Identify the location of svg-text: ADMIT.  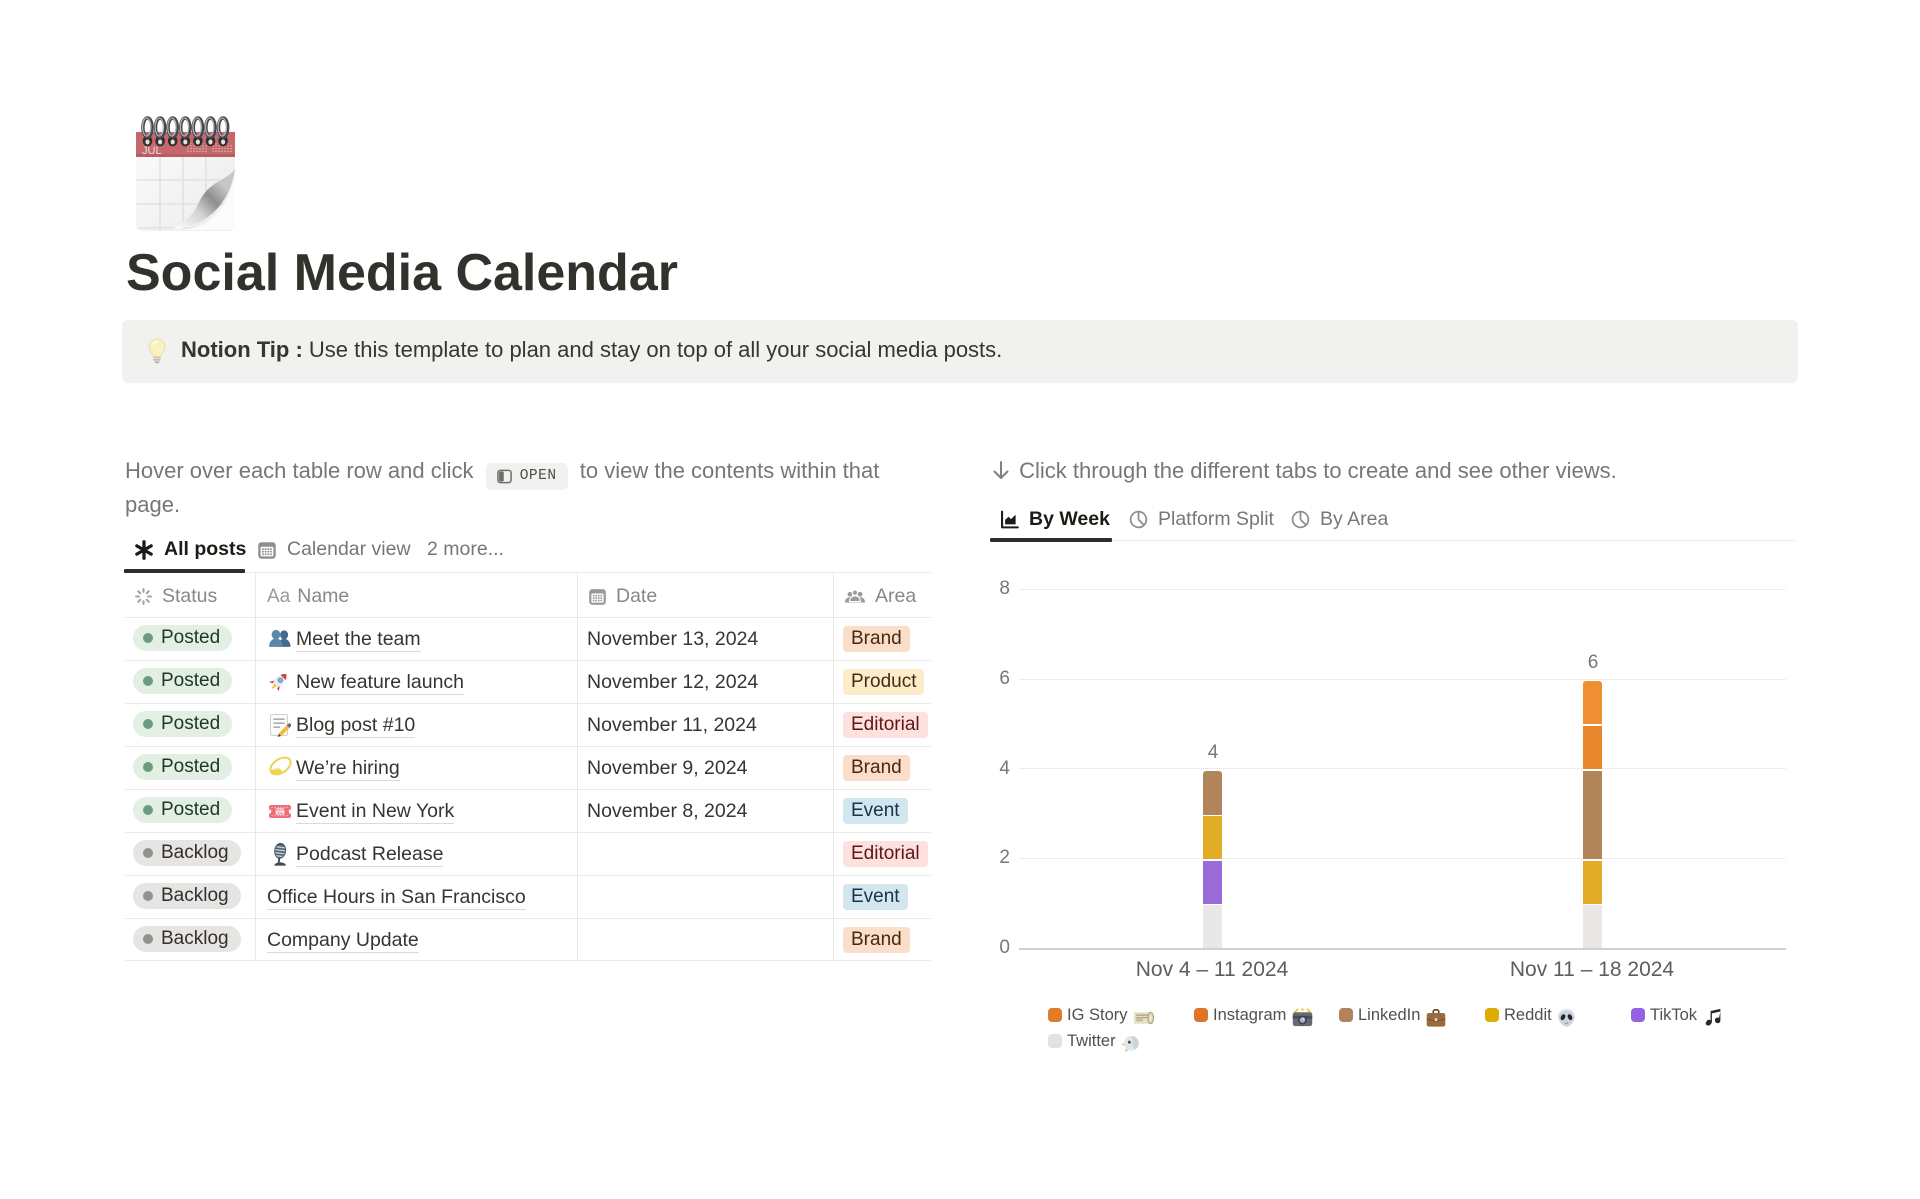
(280, 810).